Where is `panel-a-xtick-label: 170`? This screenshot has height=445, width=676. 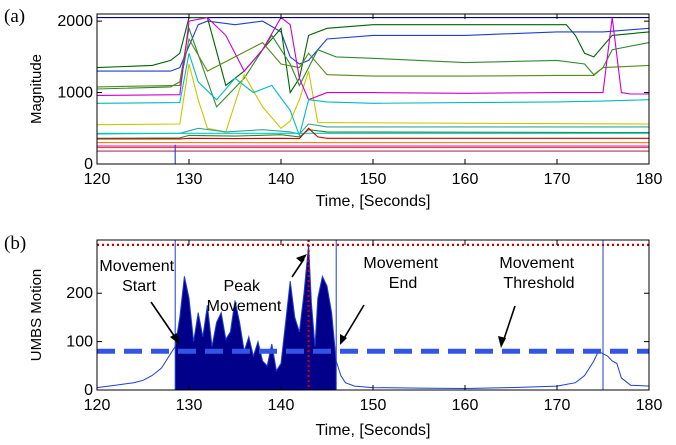 panel-a-xtick-label: 170 is located at coordinates (557, 179).